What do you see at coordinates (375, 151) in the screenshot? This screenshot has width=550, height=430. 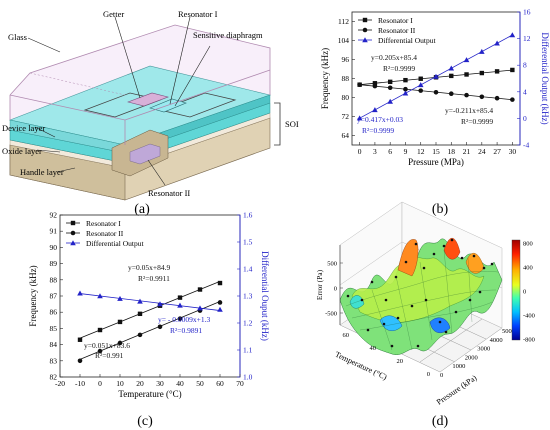 I see `x-tick-label: 3` at bounding box center [375, 151].